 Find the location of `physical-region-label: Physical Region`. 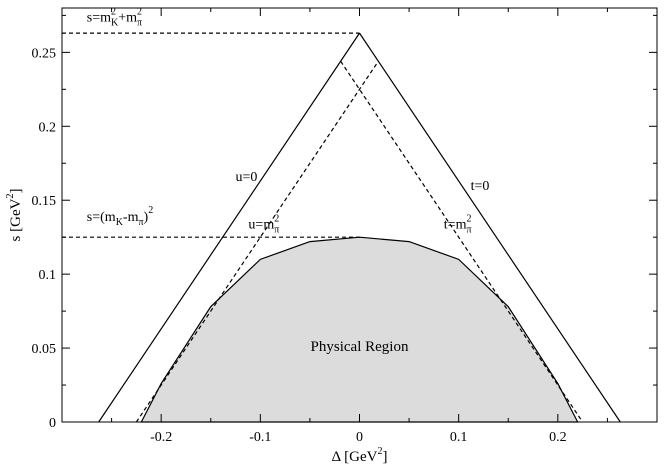

physical-region-label: Physical Region is located at coordinates (360, 347).